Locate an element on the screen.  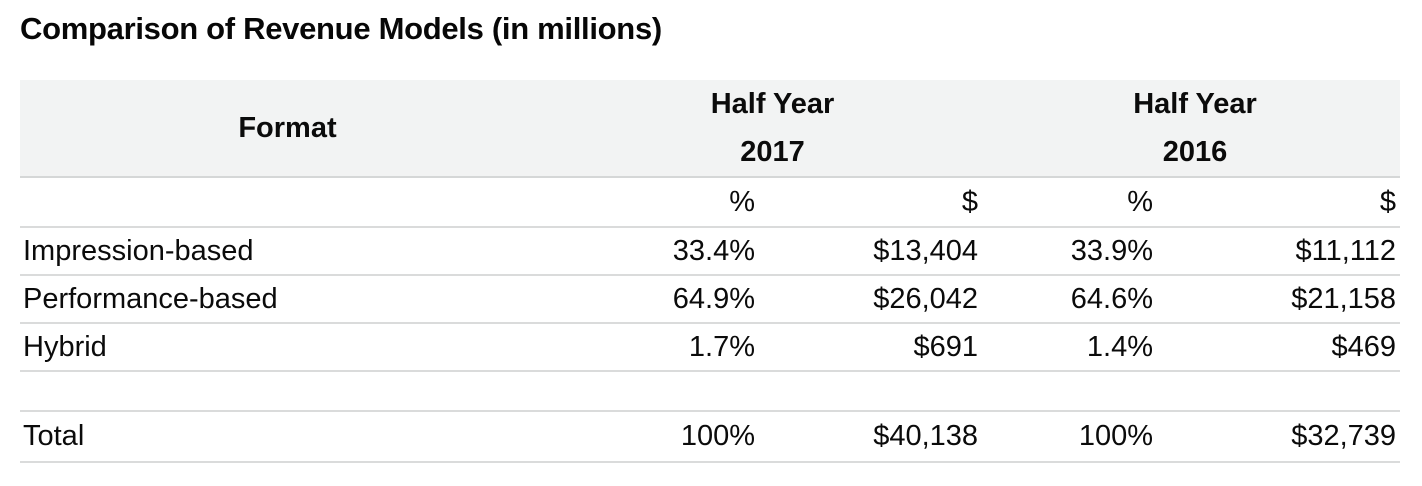
unit-header-pct-2016: % is located at coordinates (1078, 202).